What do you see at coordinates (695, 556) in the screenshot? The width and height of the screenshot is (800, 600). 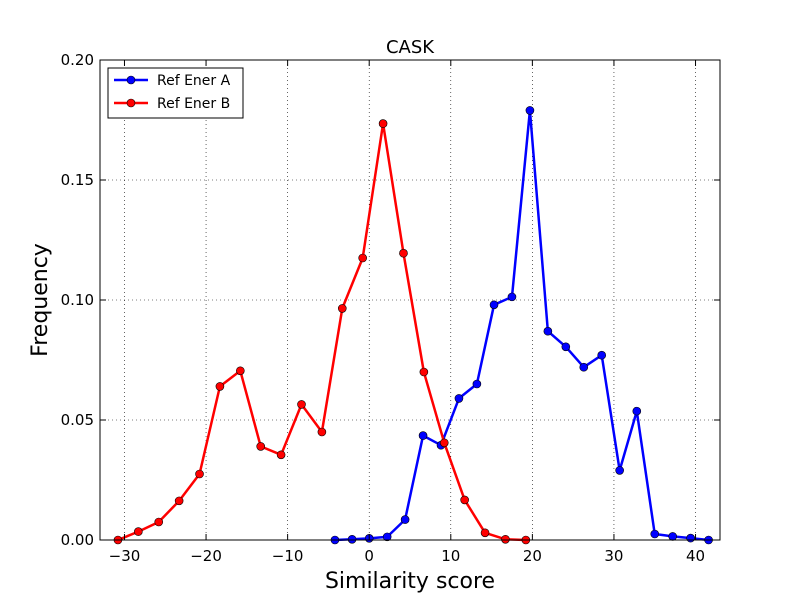 I see `x-tick-label: 40` at bounding box center [695, 556].